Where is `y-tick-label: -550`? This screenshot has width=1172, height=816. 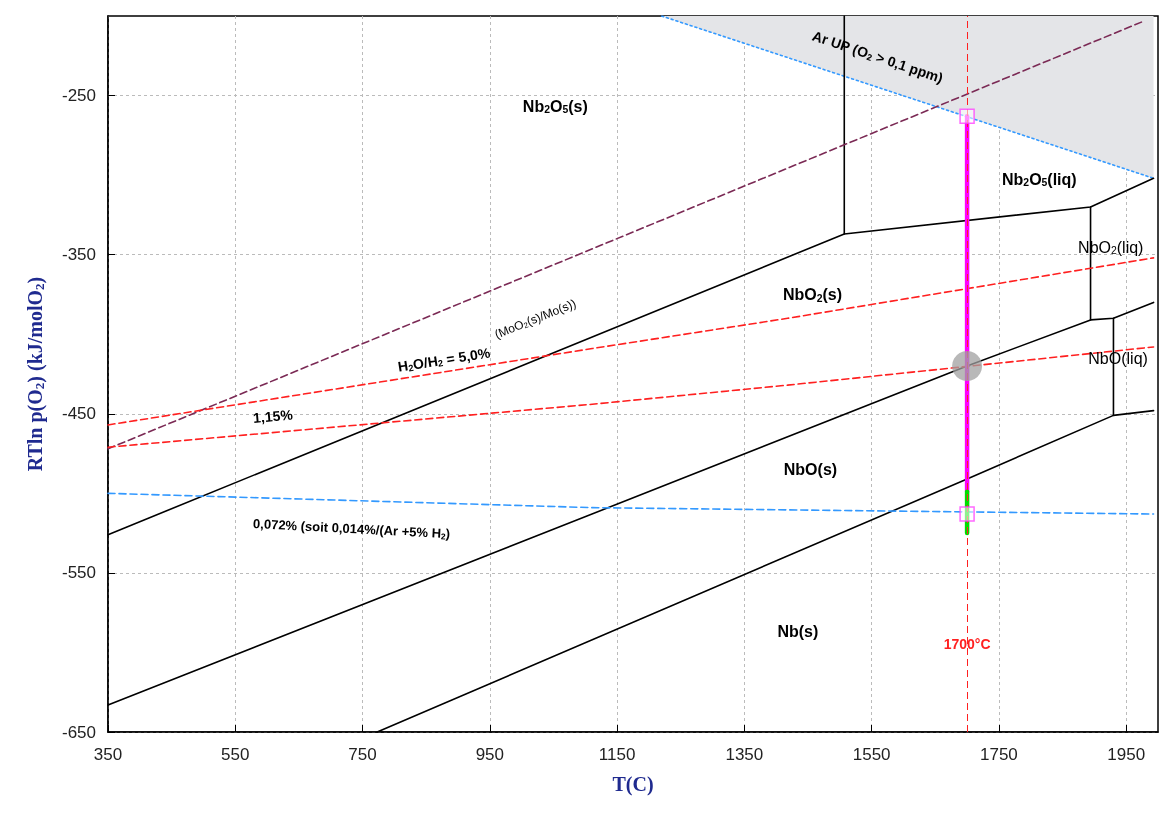
y-tick-label: -550 is located at coordinates (78, 573).